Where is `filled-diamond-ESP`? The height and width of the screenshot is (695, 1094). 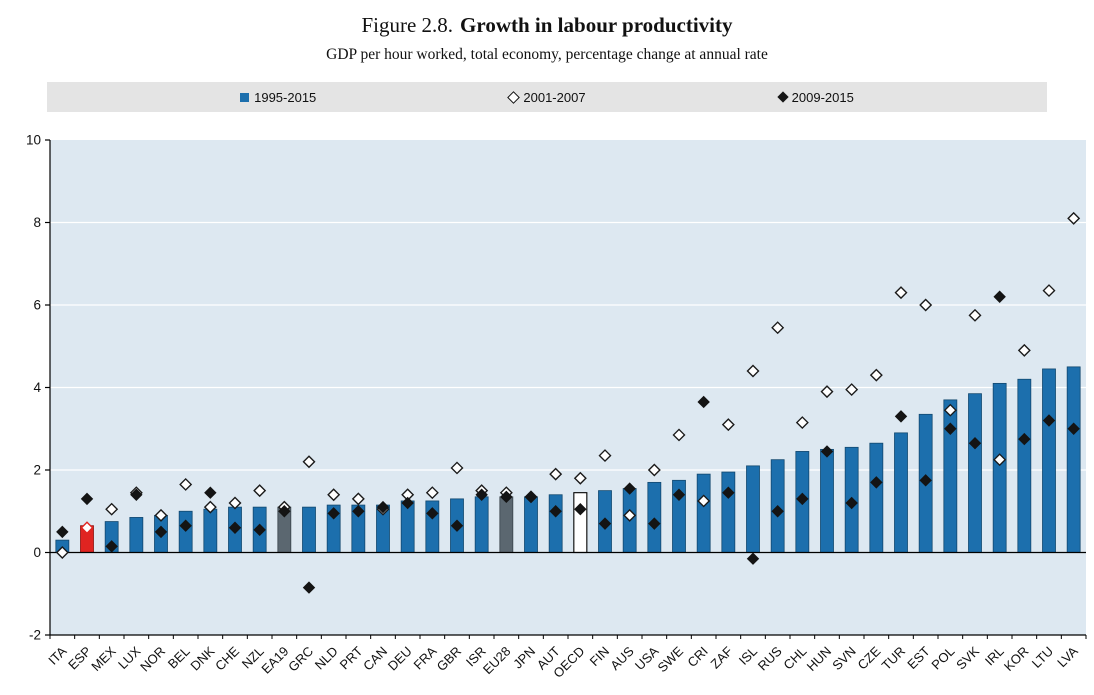 filled-diamond-ESP is located at coordinates (87, 499).